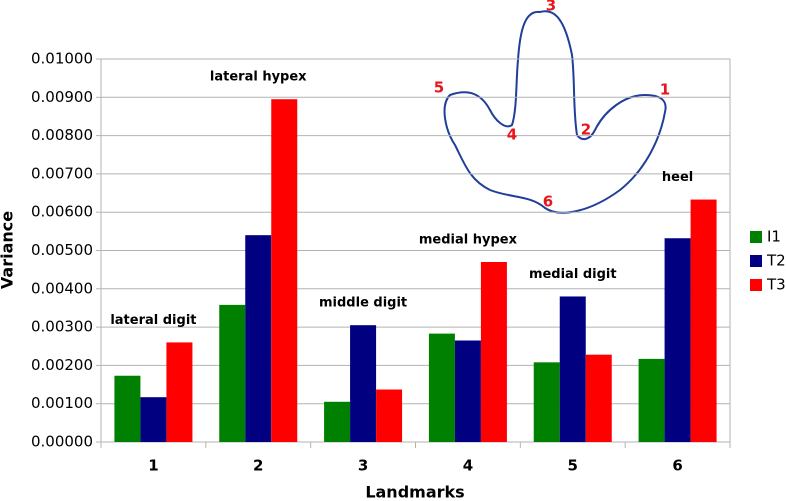  Describe the element at coordinates (62, 250) in the screenshot. I see `y-tick-label: 0.00500` at that location.